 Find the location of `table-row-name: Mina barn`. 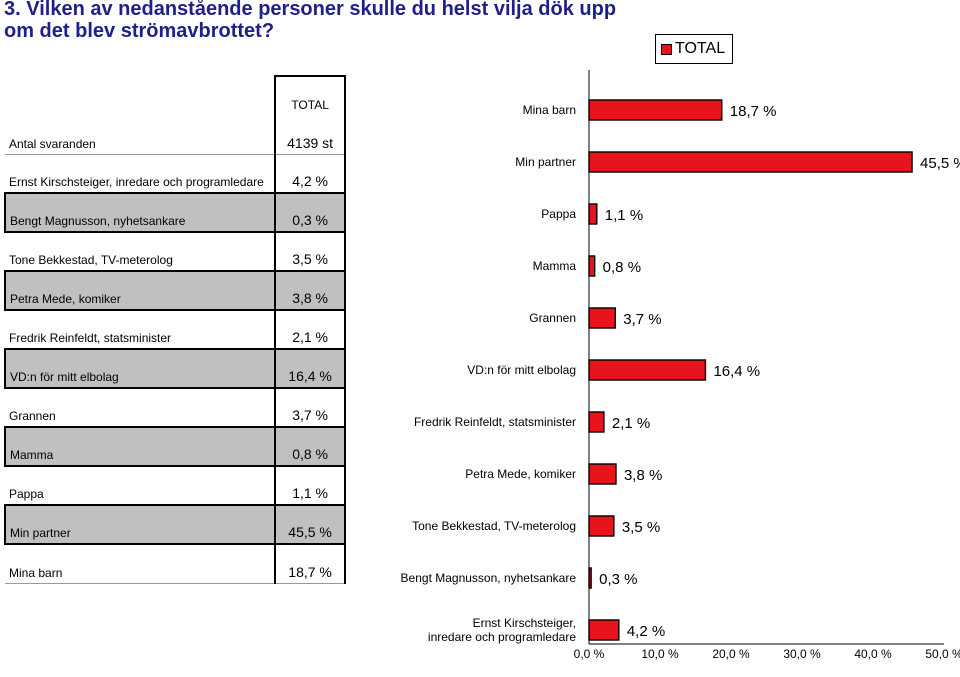

table-row-name: Mina barn is located at coordinates (140, 564).